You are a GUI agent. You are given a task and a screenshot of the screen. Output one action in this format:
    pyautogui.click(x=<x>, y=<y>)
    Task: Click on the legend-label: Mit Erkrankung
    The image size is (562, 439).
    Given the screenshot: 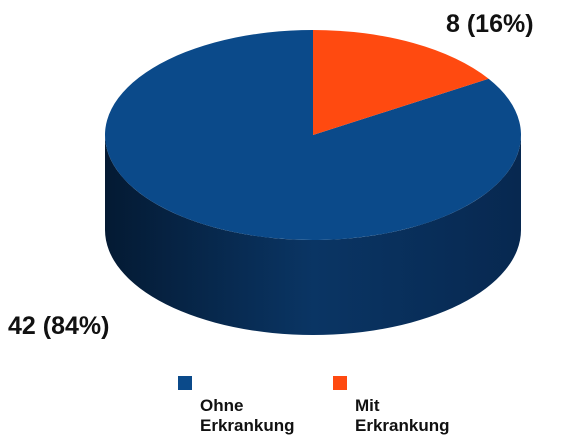 What is the action you would take?
    pyautogui.click(x=402, y=415)
    